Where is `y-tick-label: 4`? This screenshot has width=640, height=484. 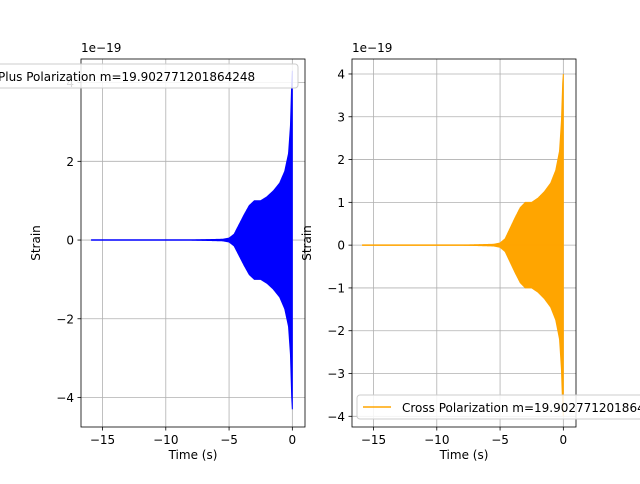
y-tick-label: 4 is located at coordinates (341, 74).